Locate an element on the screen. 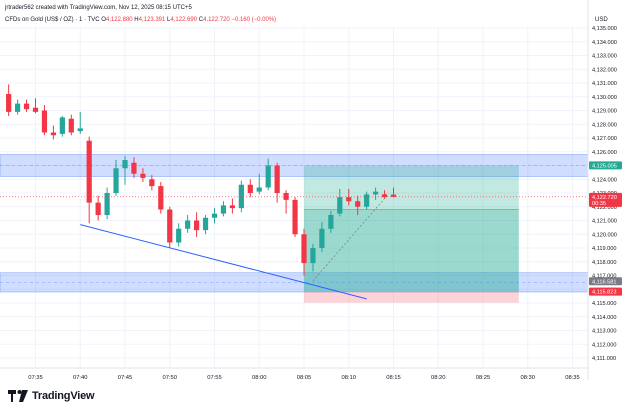 Image resolution: width=625 pixels, height=409 pixels. price-tick-label: 4,133.000 is located at coordinates (604, 57).